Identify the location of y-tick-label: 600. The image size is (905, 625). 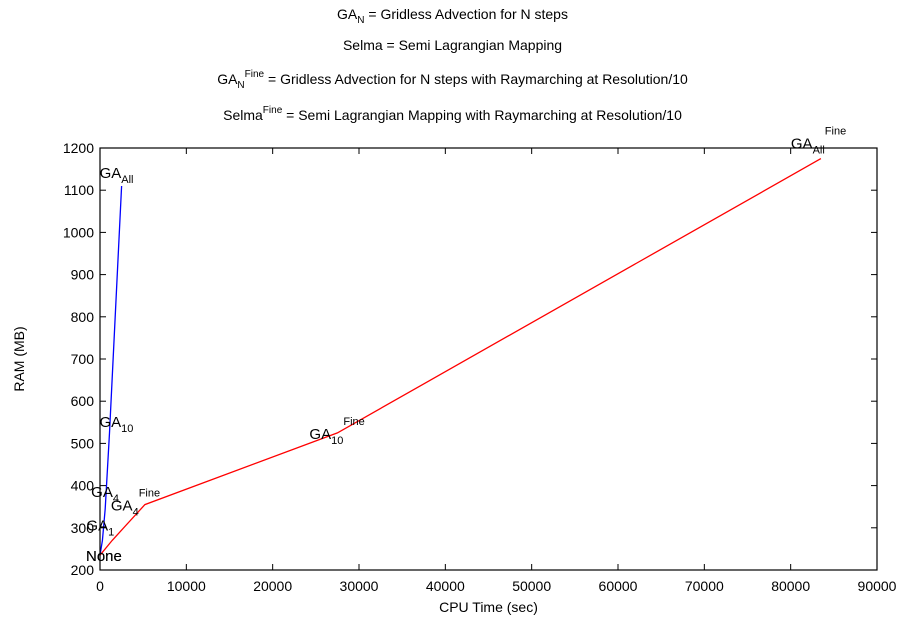
(83, 401).